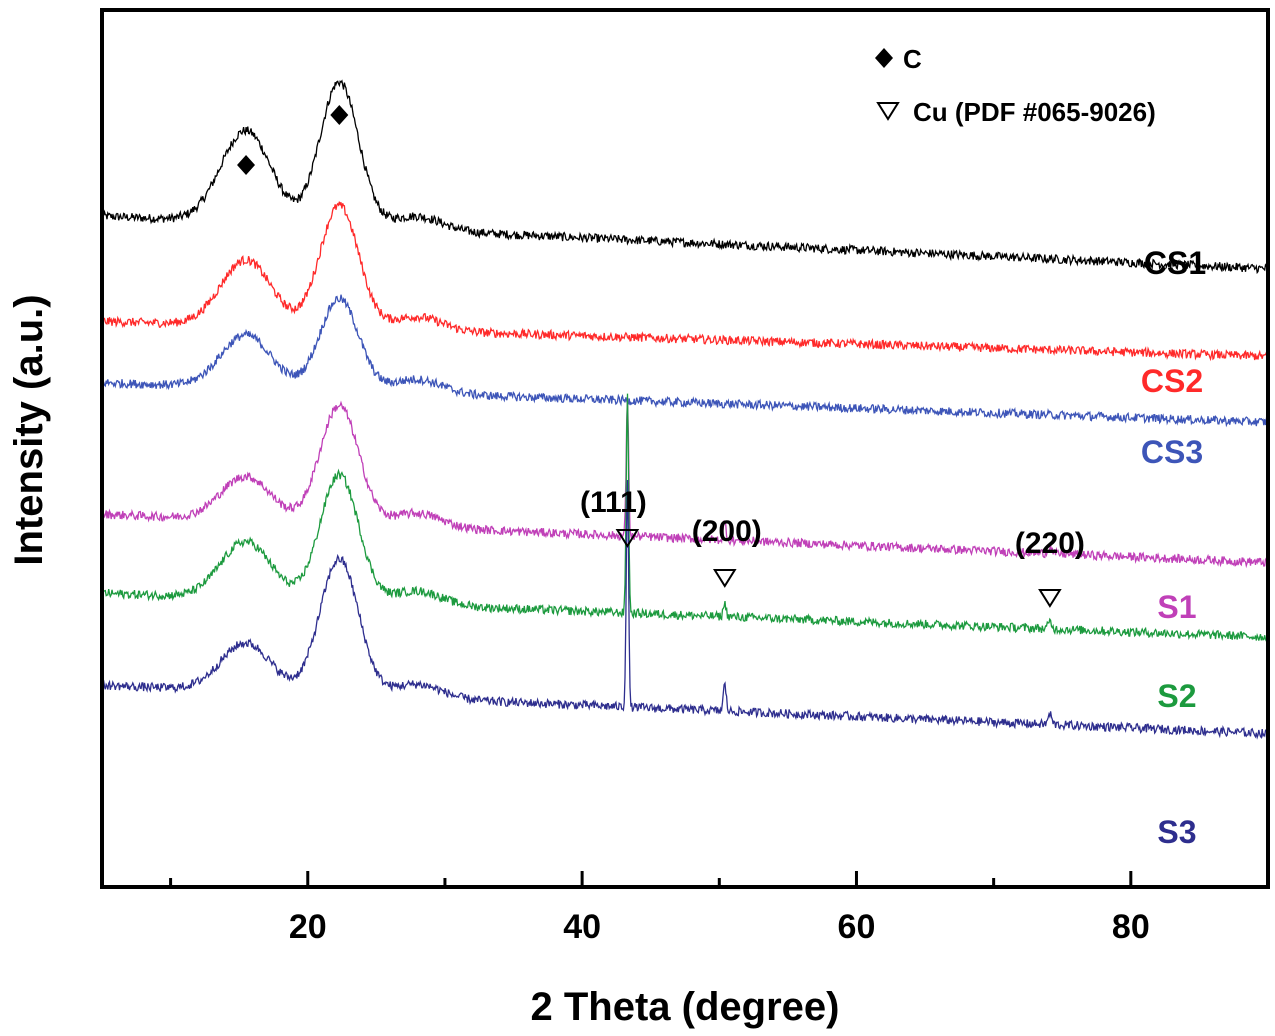 The width and height of the screenshot is (1275, 1036). What do you see at coordinates (1176, 832) in the screenshot?
I see `series-label-s3: S3` at bounding box center [1176, 832].